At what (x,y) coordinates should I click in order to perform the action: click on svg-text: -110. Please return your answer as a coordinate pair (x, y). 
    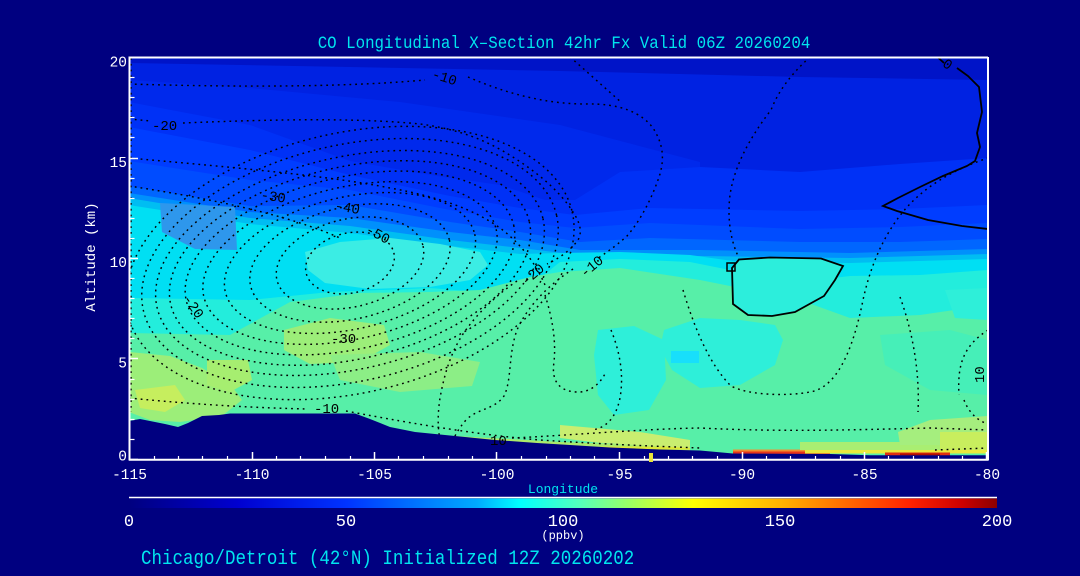
    Looking at the image, I should click on (252, 476).